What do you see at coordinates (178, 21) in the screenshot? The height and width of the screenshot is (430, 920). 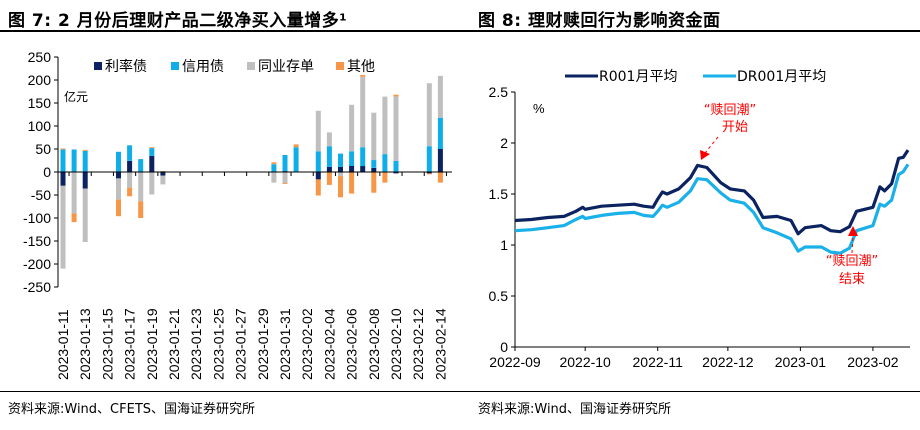 I see `left-panel-title: 图 7: 2 月份后理财产品二级净买入量增多¹` at bounding box center [178, 21].